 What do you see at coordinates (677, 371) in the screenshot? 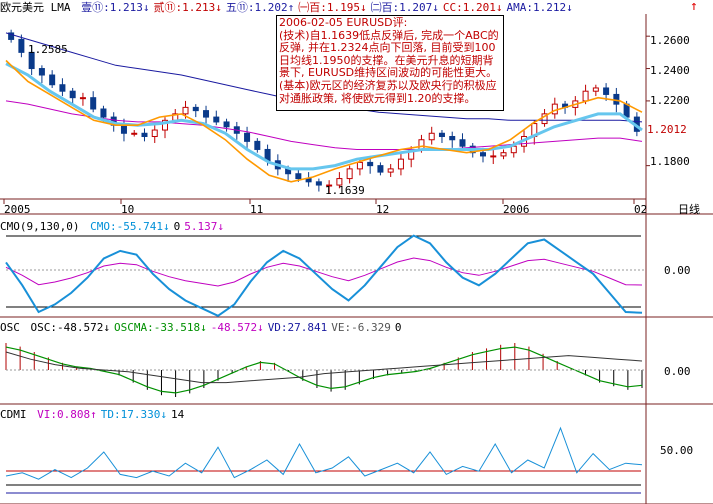
I see `osc-y-tick: 0.00` at bounding box center [677, 371].